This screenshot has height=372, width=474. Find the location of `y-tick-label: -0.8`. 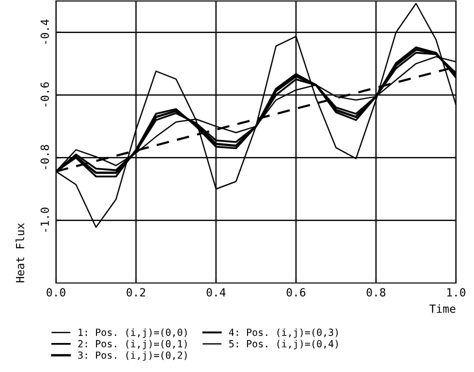

y-tick-label: -0.8 is located at coordinates (44, 157).